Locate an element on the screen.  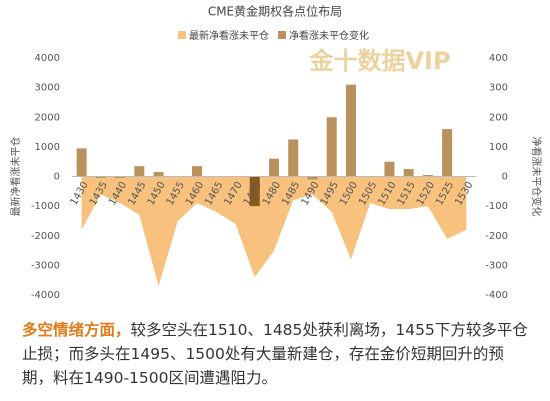
y-tick-label: 0 is located at coordinates (57, 177).